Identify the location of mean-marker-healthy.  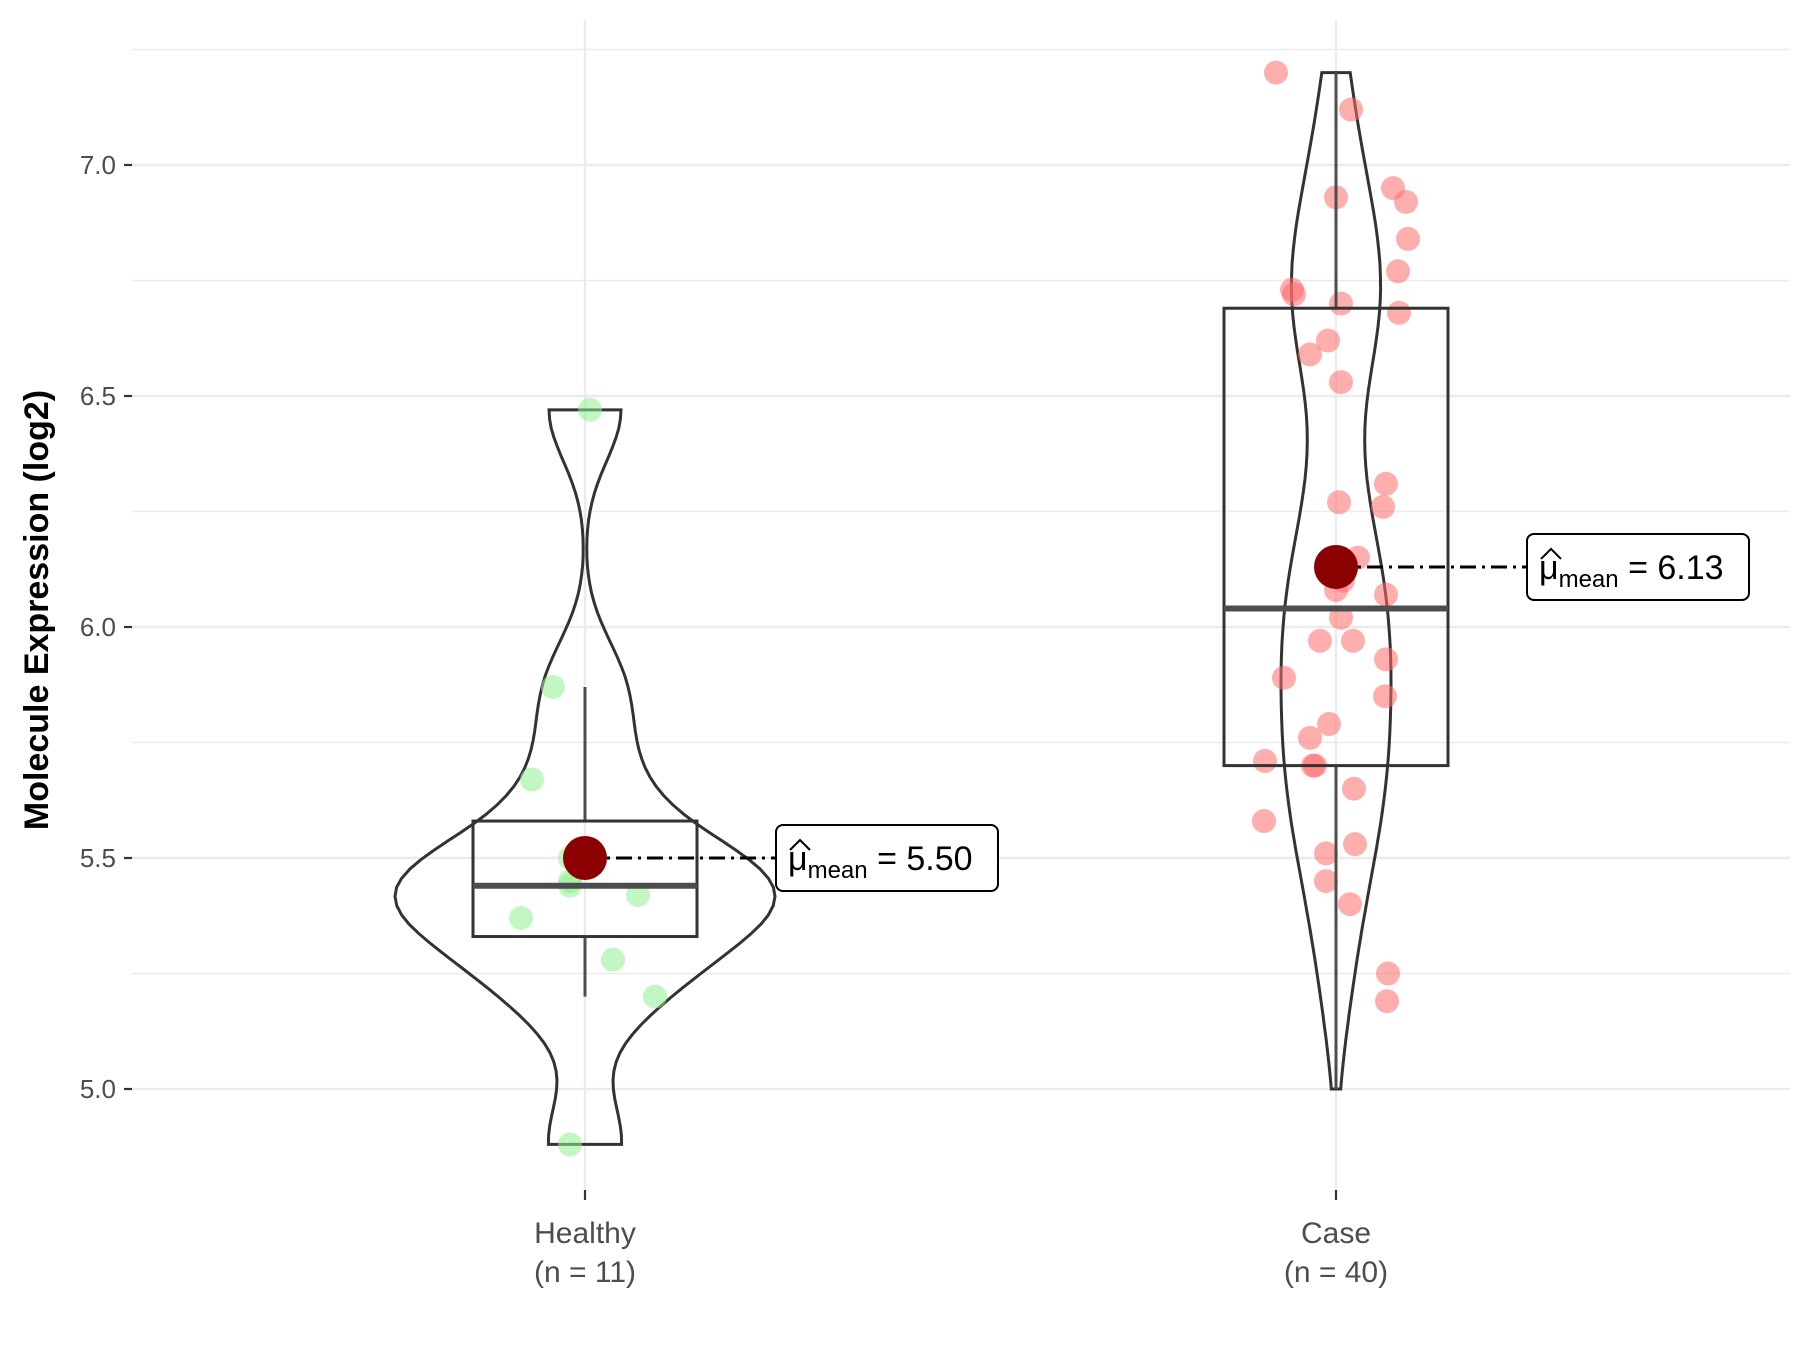
(585, 858).